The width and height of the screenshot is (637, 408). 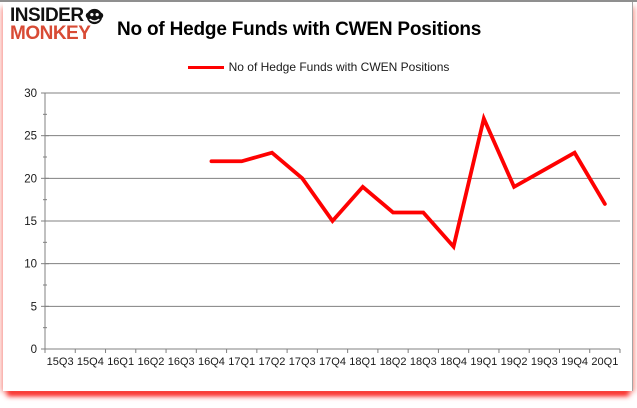 I want to click on x-tick-label: 16Q2, so click(x=150, y=362).